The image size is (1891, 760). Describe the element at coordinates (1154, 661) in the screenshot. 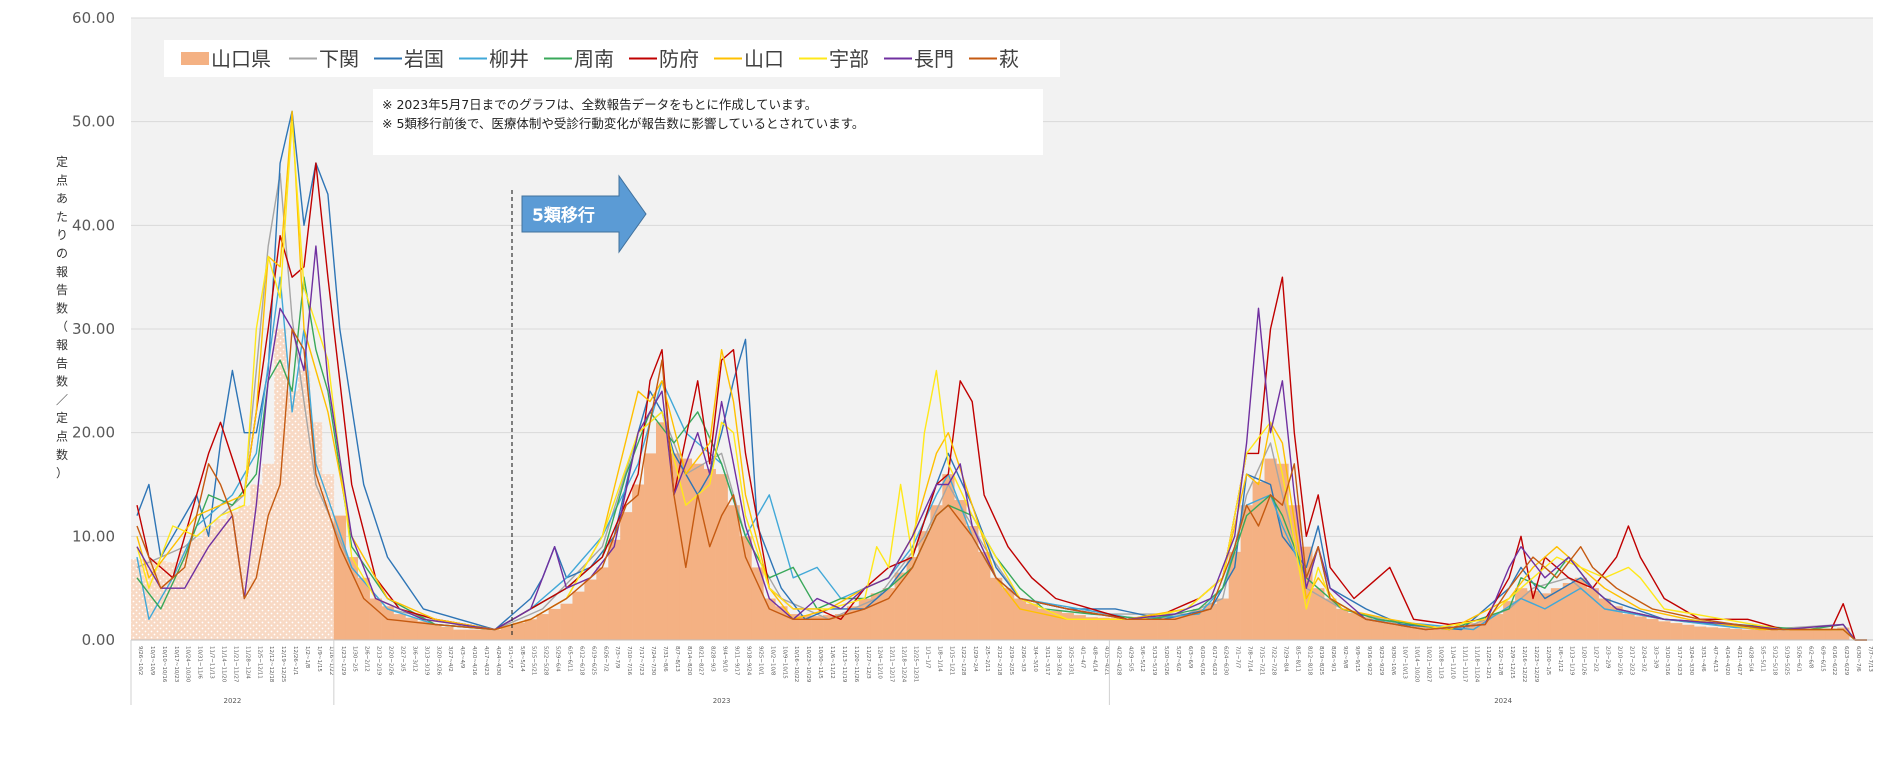

I see `x-tick-label: 5/13~5/19` at that location.